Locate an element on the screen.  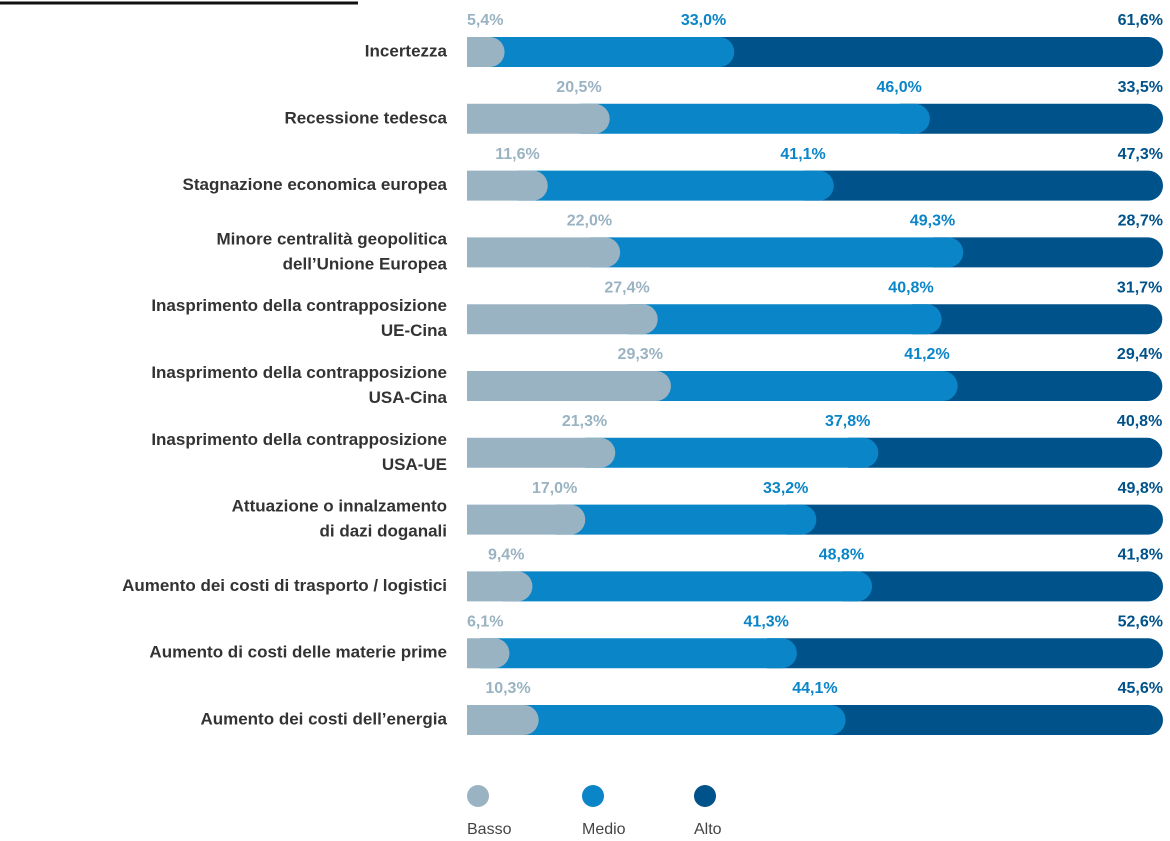
value-label: 49,8% is located at coordinates (1140, 488).